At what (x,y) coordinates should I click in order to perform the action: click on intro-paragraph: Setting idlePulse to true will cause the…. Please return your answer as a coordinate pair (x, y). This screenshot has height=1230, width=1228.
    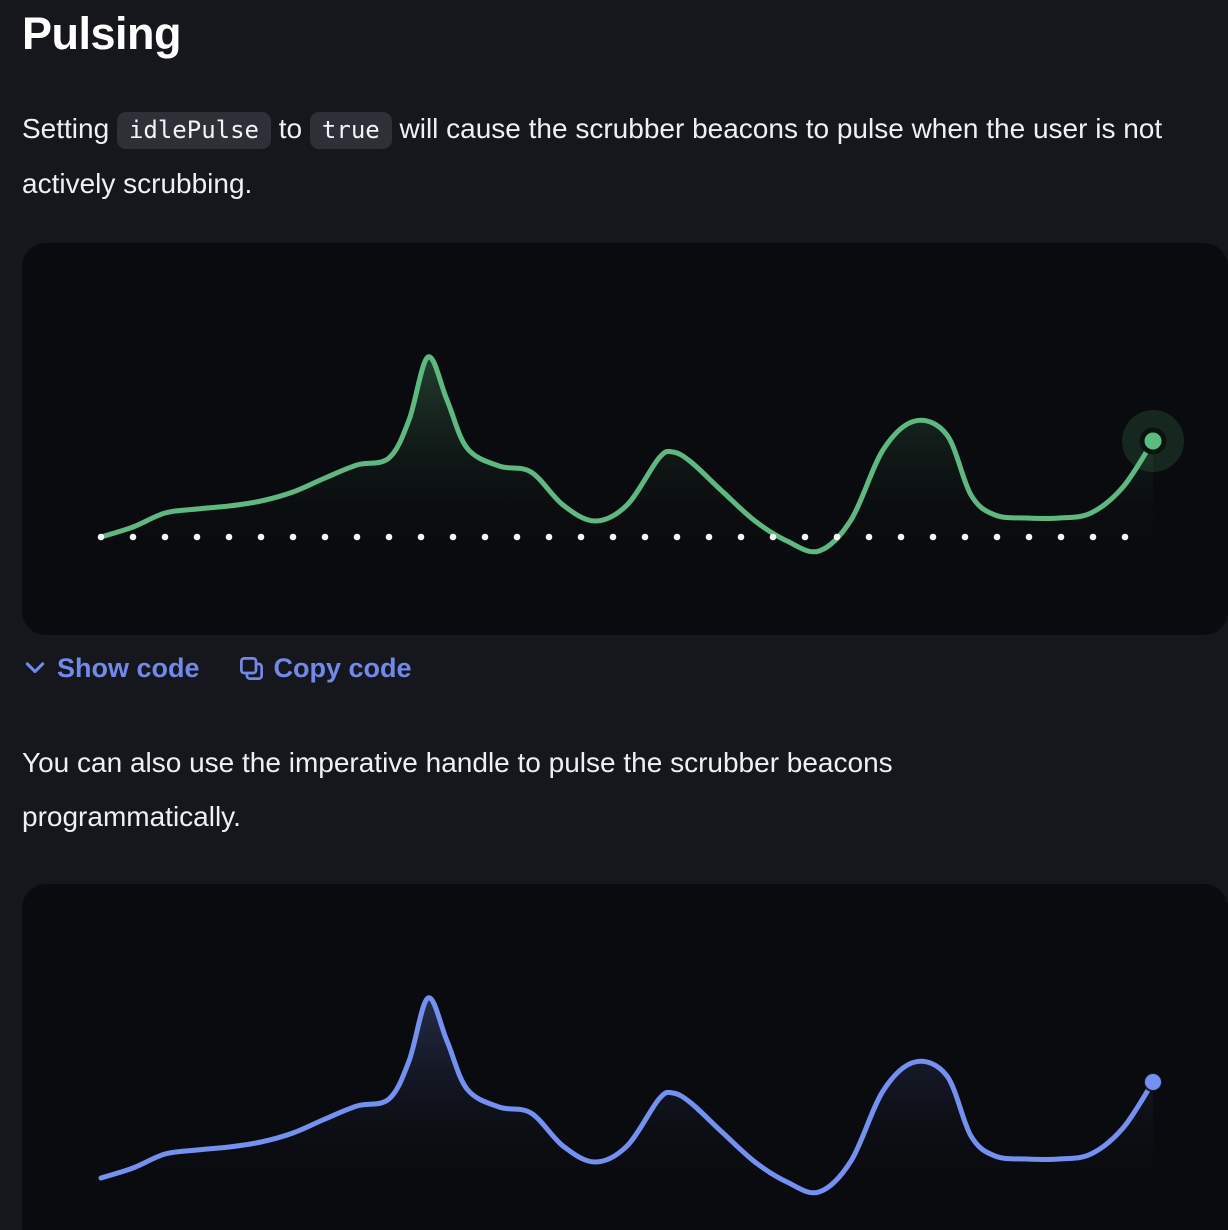
    Looking at the image, I should click on (617, 156).